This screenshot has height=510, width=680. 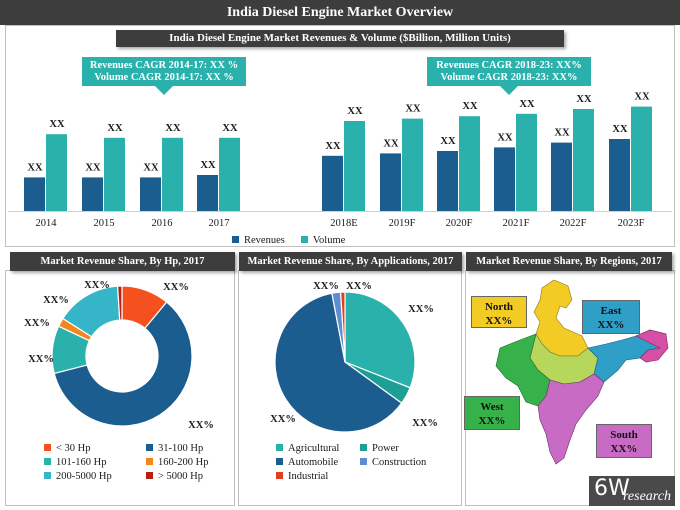 I want to click on revenues-cagr-2018-23: Revenues CAGR 2018-23: XX%, so click(x=509, y=65).